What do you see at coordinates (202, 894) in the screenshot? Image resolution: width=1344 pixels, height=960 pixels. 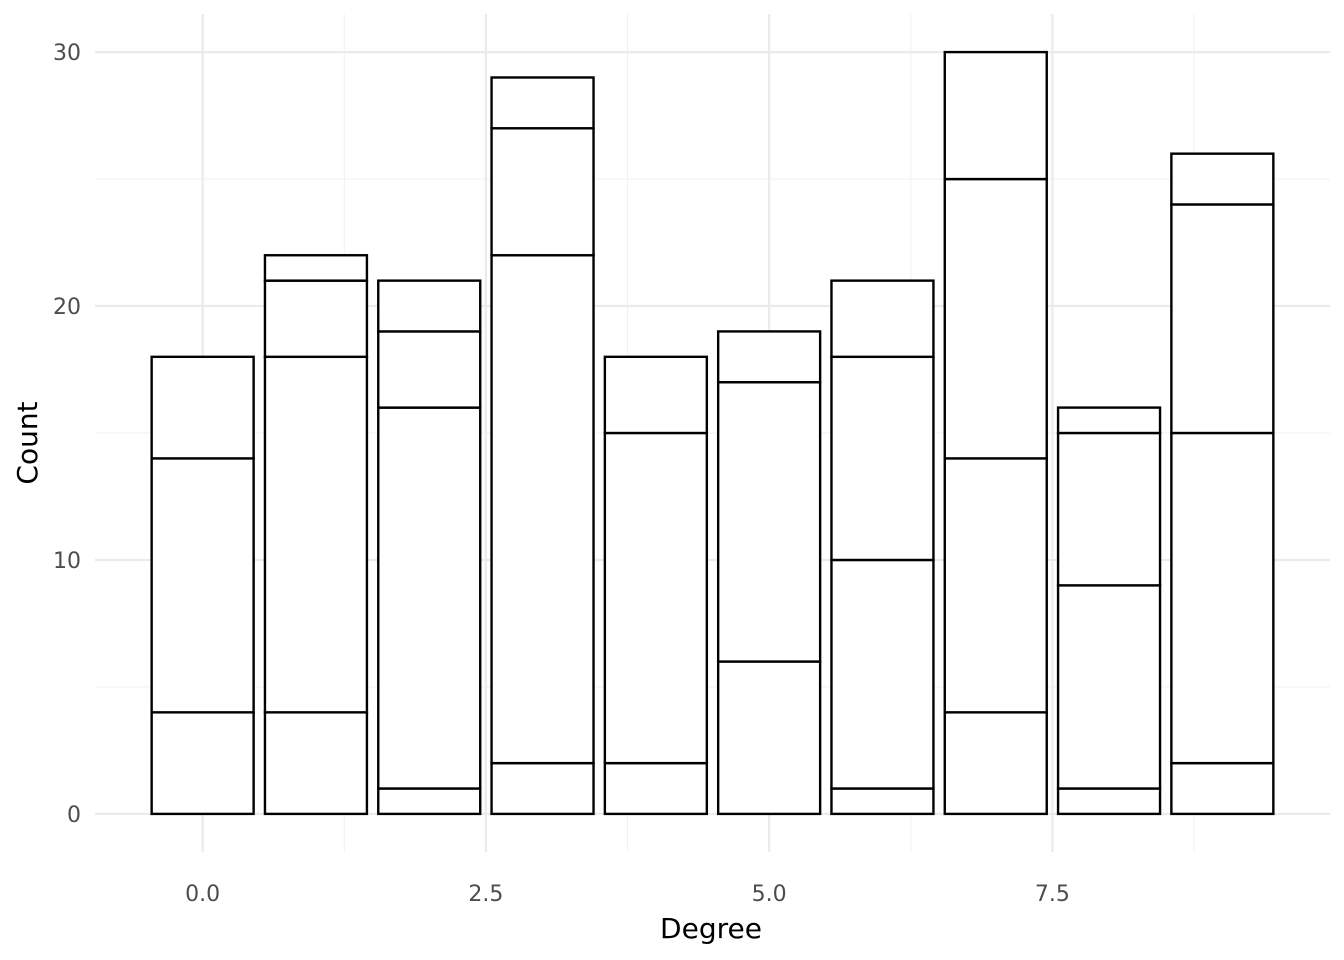 I see `x-tick-label: 0.0` at bounding box center [202, 894].